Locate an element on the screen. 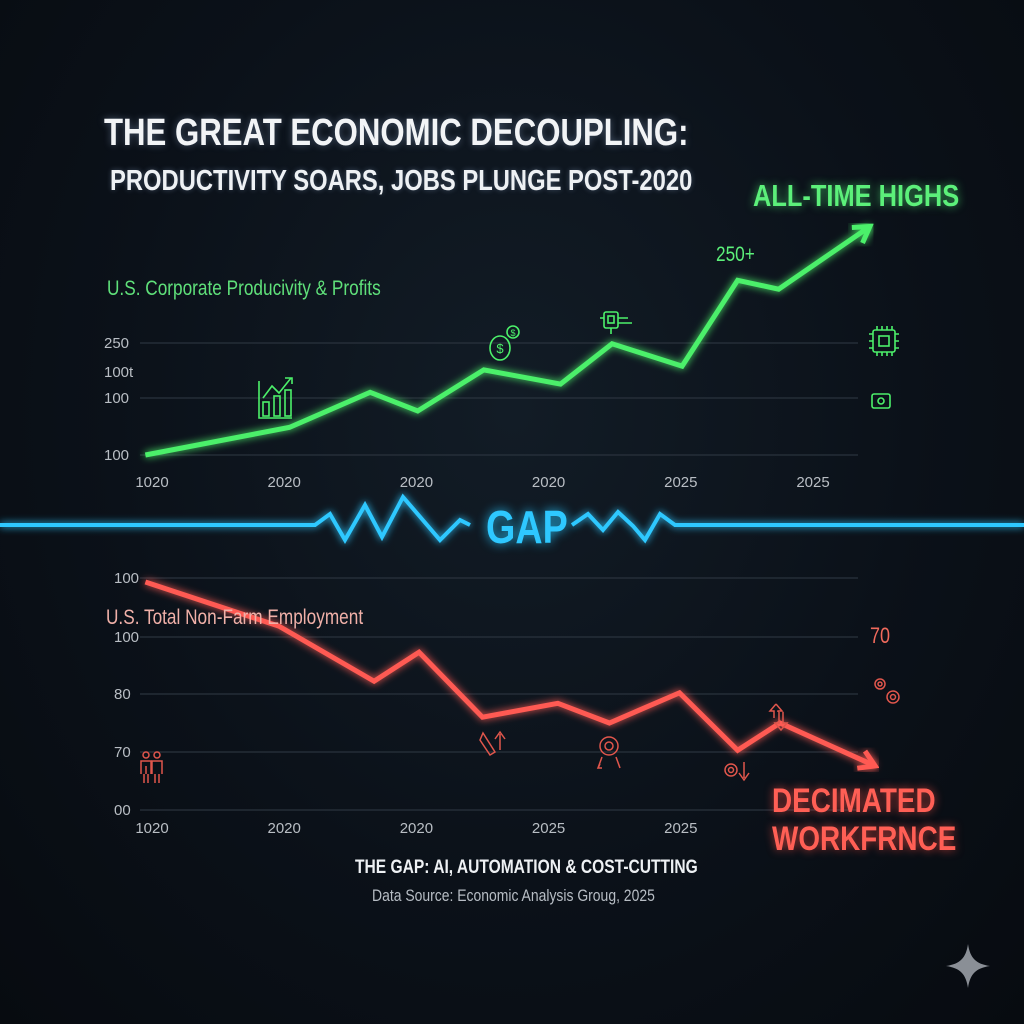 The width and height of the screenshot is (1024, 1024). camera-icon is located at coordinates (881, 401).